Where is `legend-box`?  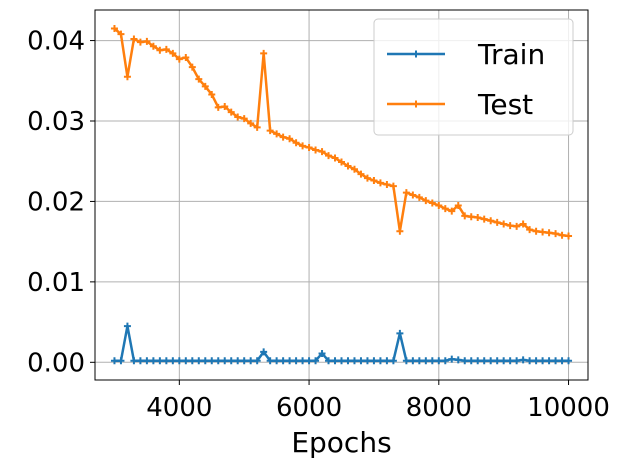
legend-box is located at coordinates (473, 77).